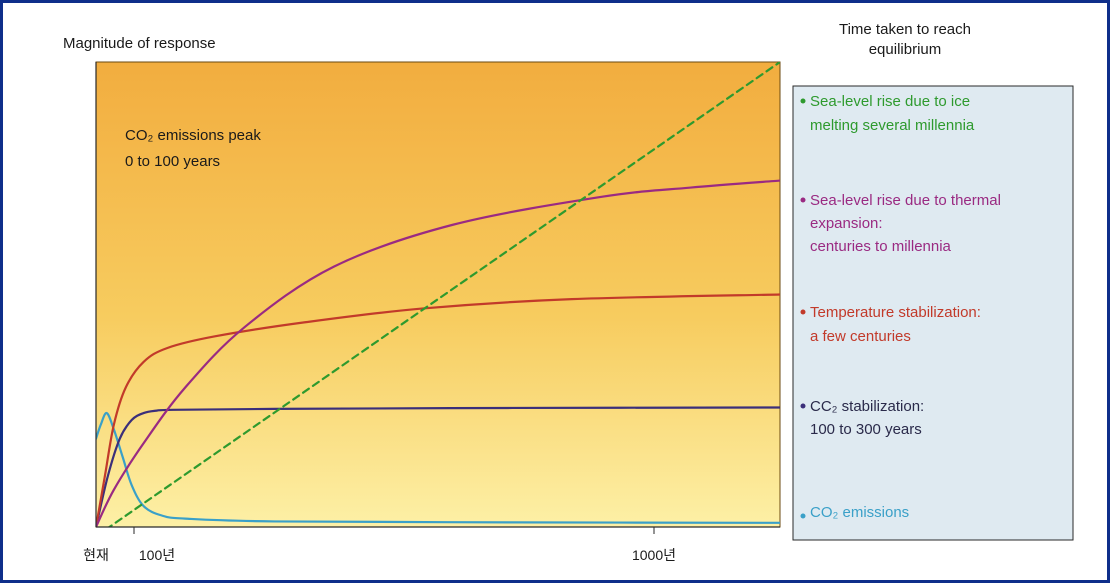  What do you see at coordinates (892, 125) in the screenshot?
I see `legend-text: melting several millennia` at bounding box center [892, 125].